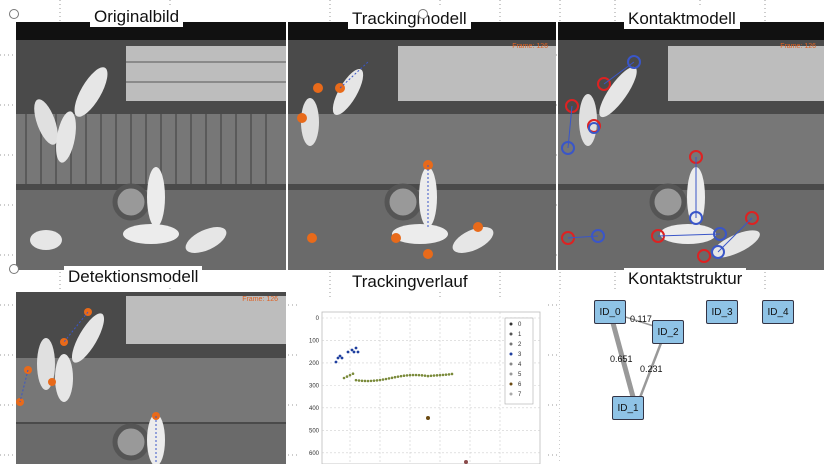  I want to click on trajectory-chart: 0 100 200 300 400 500 600 0 1 2 3 4 5 6 7, so click(425, 387).